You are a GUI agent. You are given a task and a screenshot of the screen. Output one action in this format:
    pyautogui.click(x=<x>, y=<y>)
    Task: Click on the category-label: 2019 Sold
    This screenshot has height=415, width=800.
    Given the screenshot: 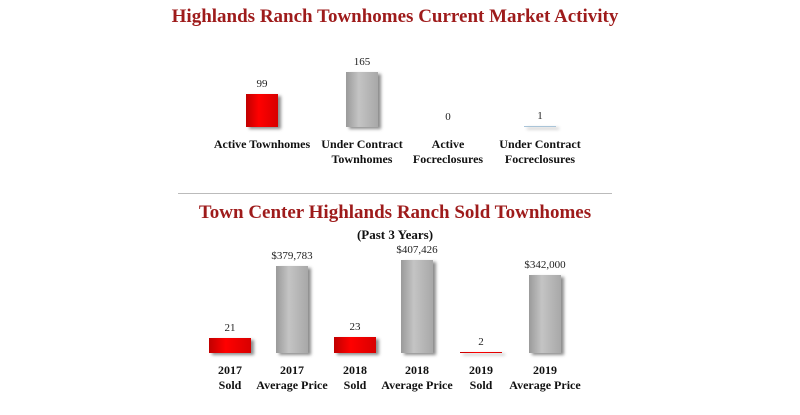 What is the action you would take?
    pyautogui.click(x=481, y=377)
    